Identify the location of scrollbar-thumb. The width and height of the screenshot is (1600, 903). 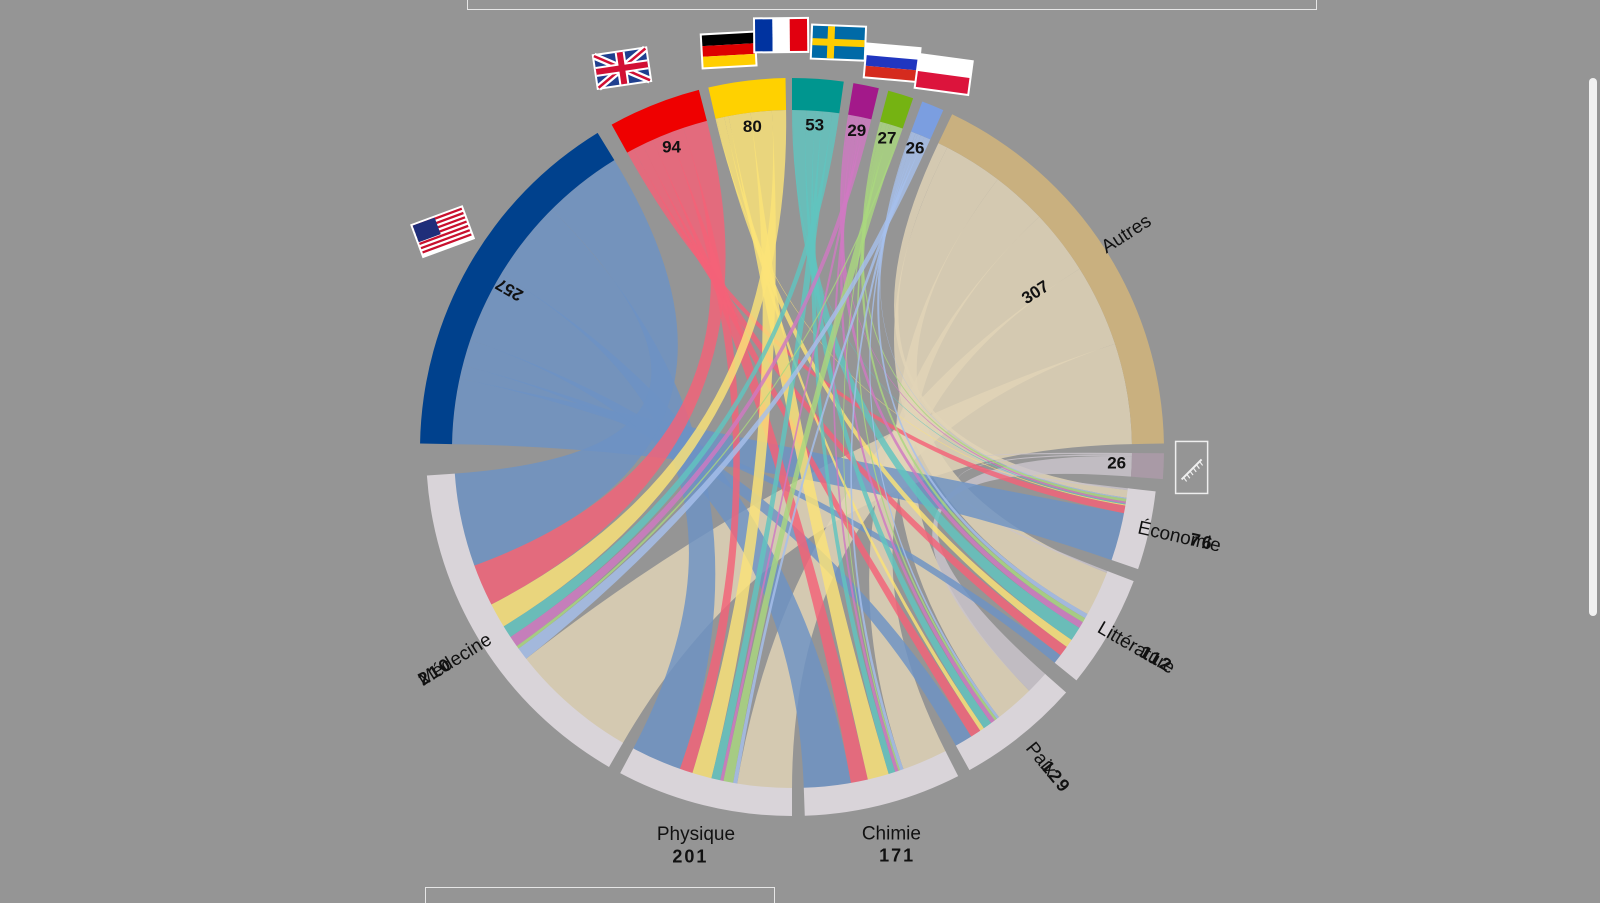
(1593, 347).